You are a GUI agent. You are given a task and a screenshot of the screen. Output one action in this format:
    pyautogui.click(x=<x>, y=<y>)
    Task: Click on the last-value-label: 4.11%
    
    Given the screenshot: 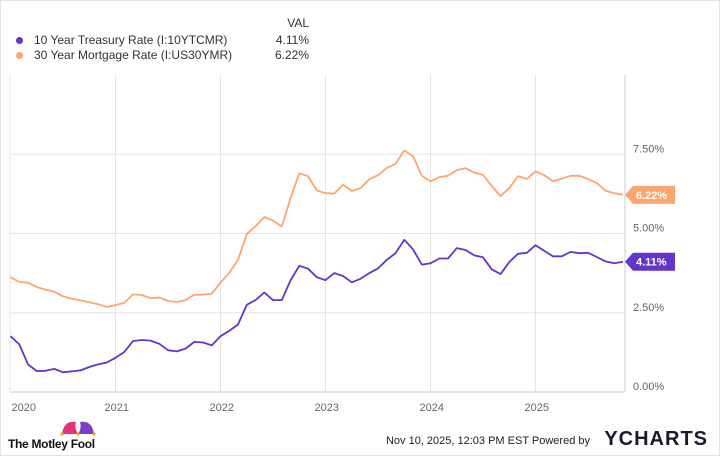 What is the action you would take?
    pyautogui.click(x=651, y=263)
    